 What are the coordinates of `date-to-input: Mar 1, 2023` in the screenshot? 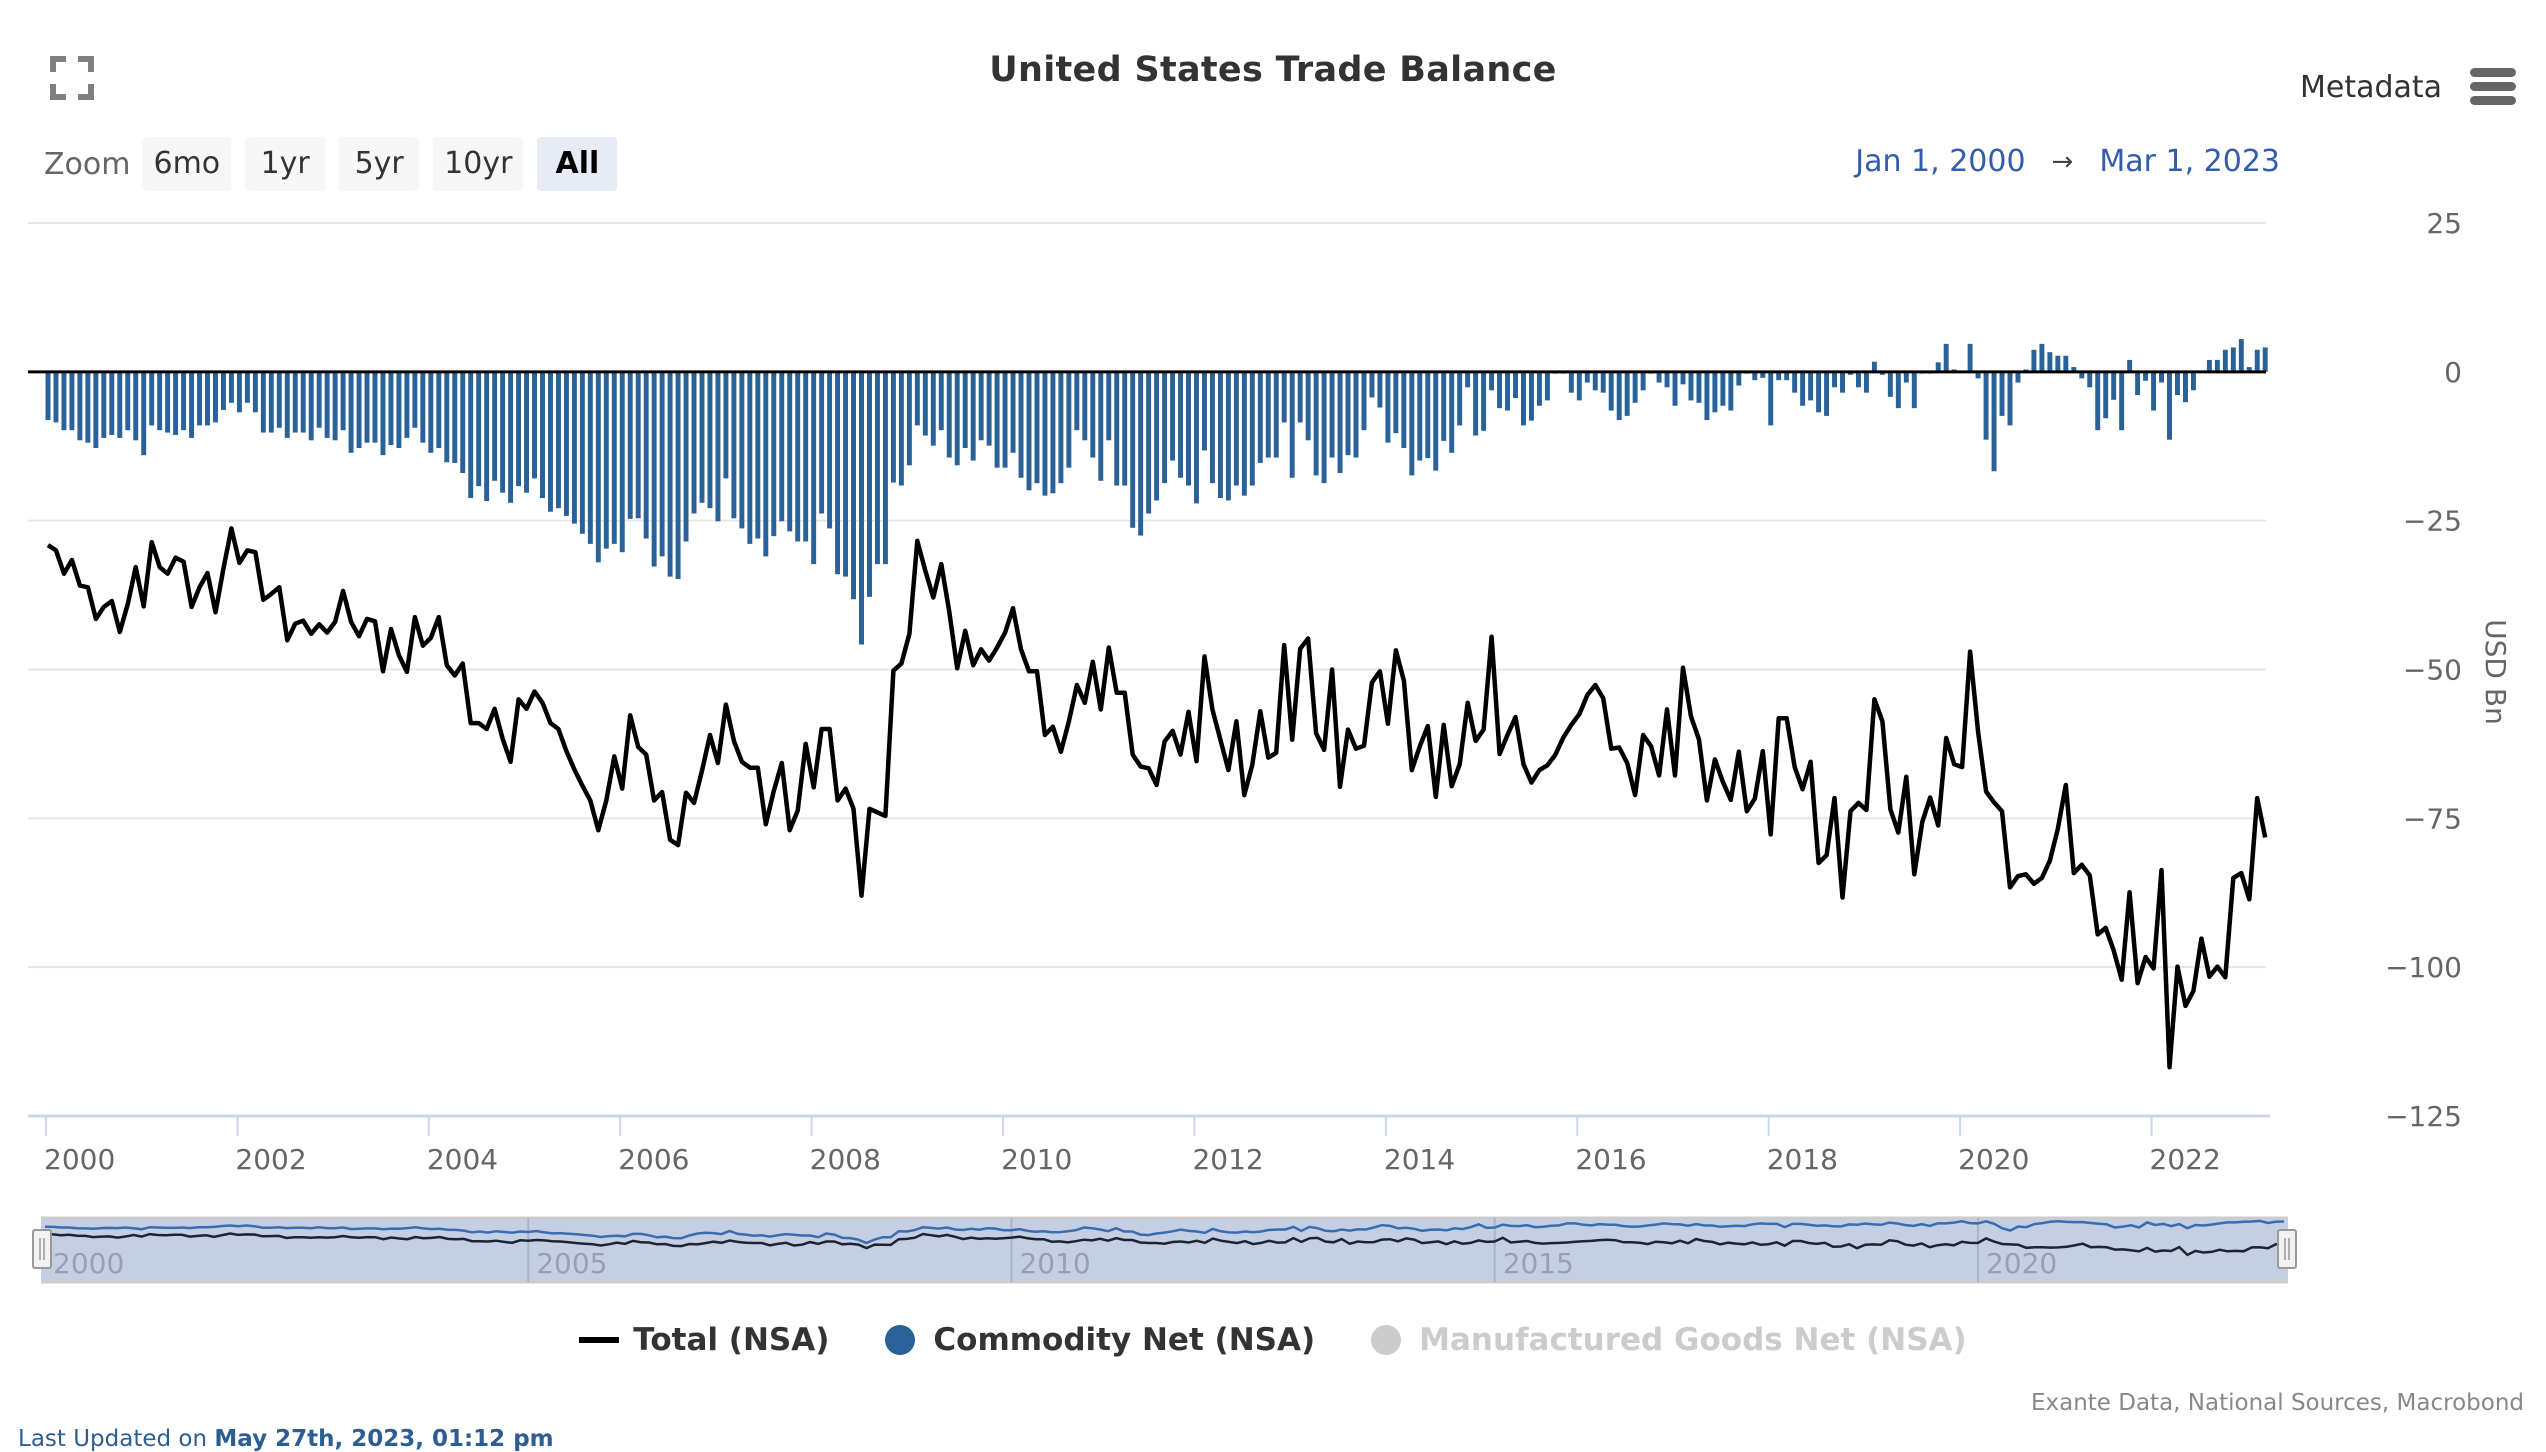 It's located at (2189, 161).